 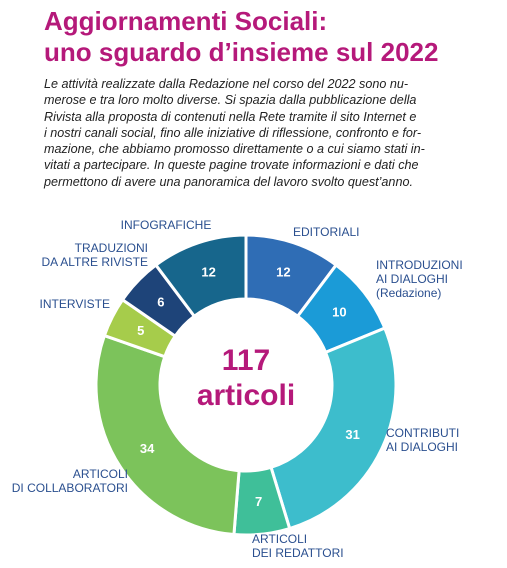 I want to click on value-label: 7, so click(x=258, y=501).